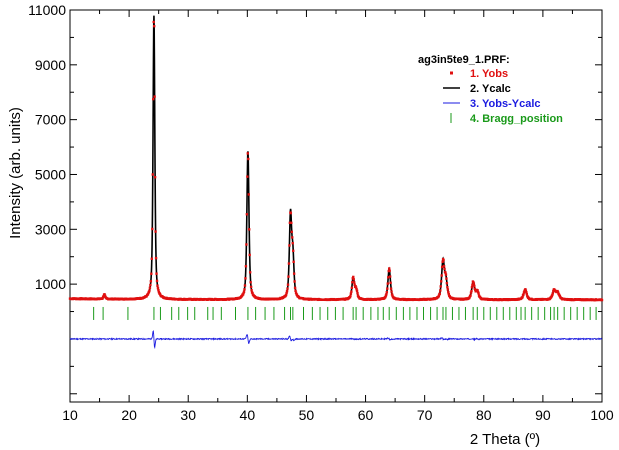 The width and height of the screenshot is (619, 450). I want to click on x-tick-labels: 10 20 30 40 50 60 70 80 90 100, so click(338, 415).